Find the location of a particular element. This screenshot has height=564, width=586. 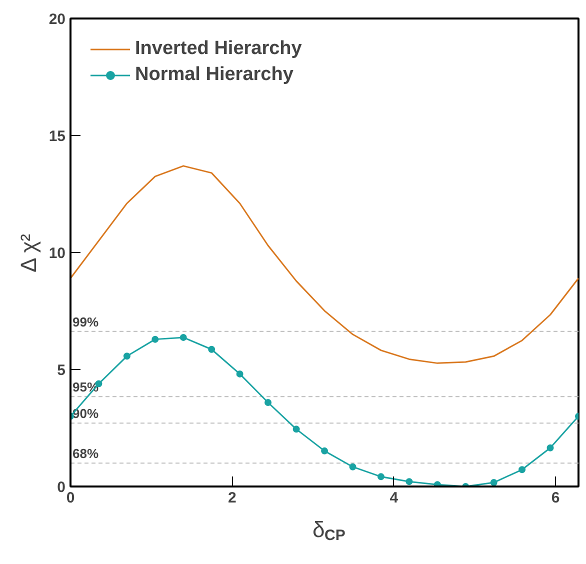

y-tick-label: 10 is located at coordinates (57, 253).